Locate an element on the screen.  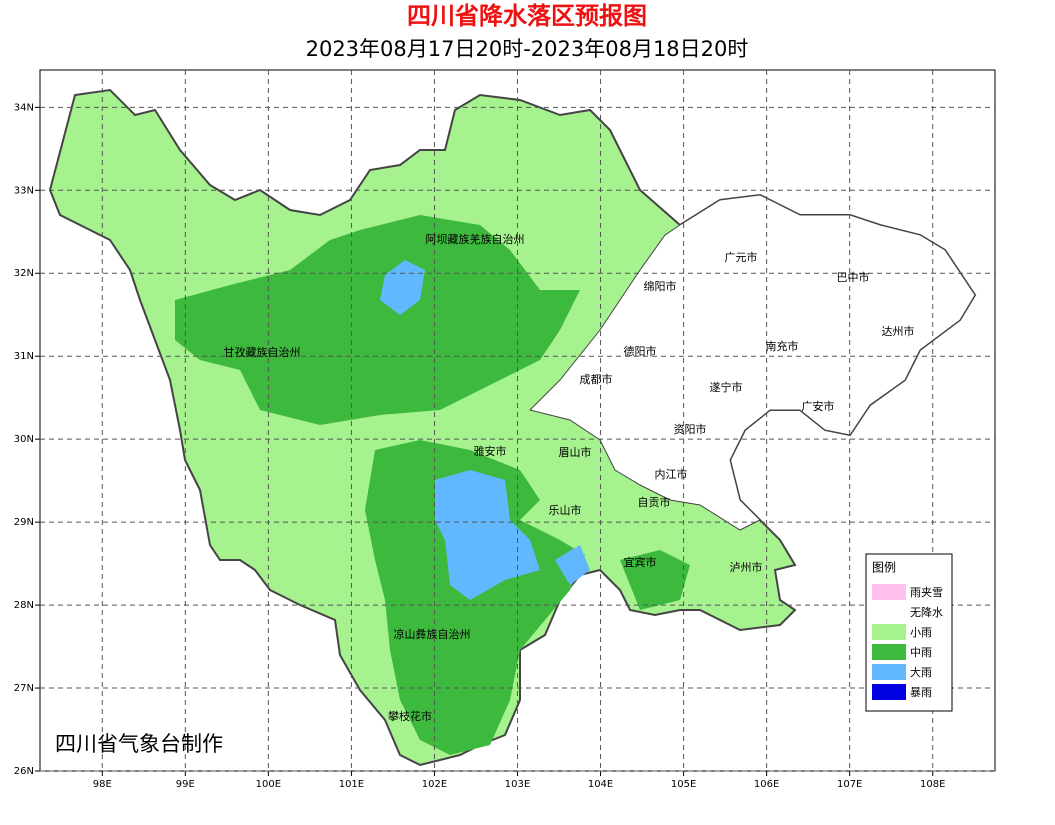
x-tick-label: 100E is located at coordinates (268, 784).